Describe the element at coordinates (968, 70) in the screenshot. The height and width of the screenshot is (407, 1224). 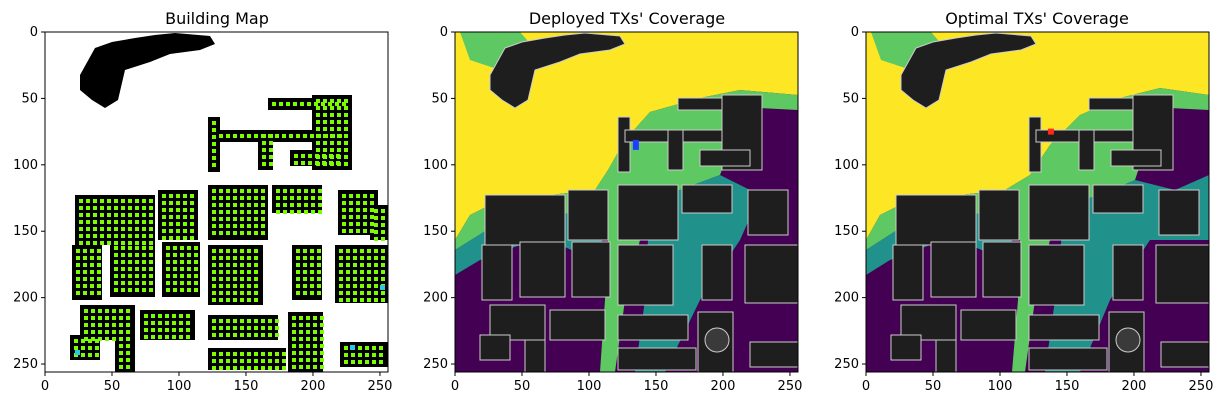
I see `building-cluster` at that location.